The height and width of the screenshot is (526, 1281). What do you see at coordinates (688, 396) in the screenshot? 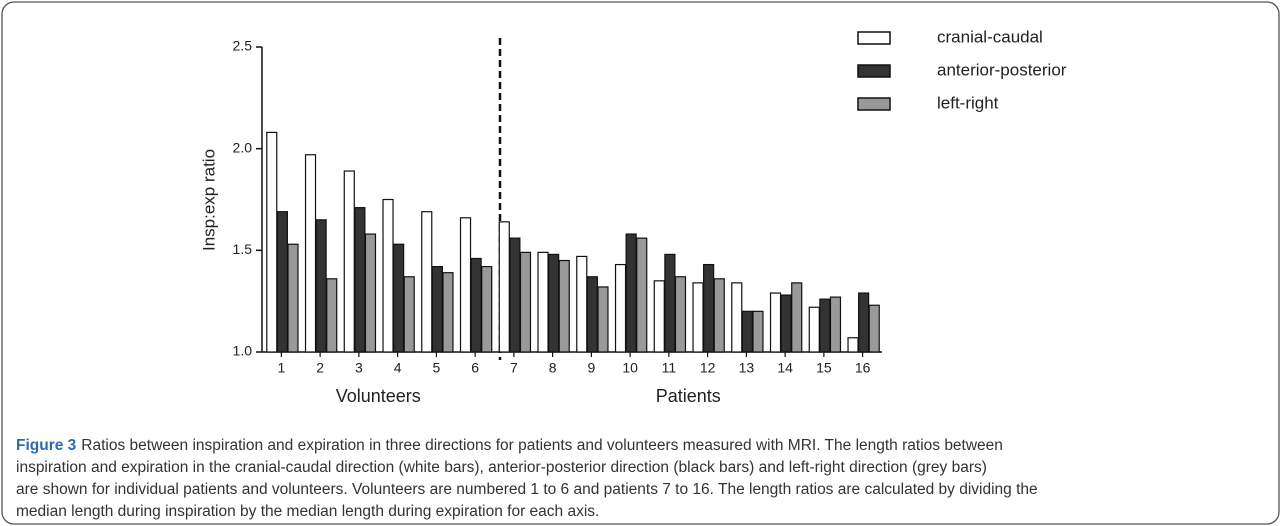
I see `group-label: Patients` at bounding box center [688, 396].